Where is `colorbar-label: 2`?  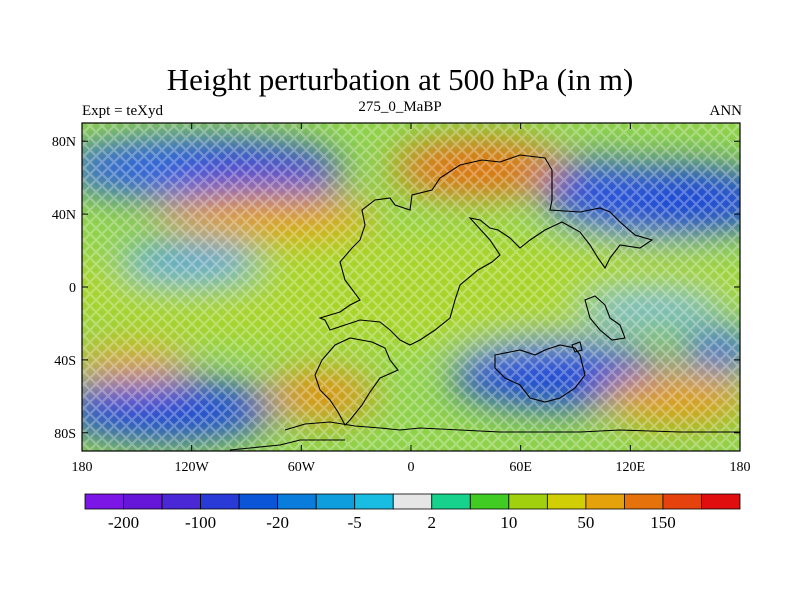
colorbar-label: 2 is located at coordinates (432, 522).